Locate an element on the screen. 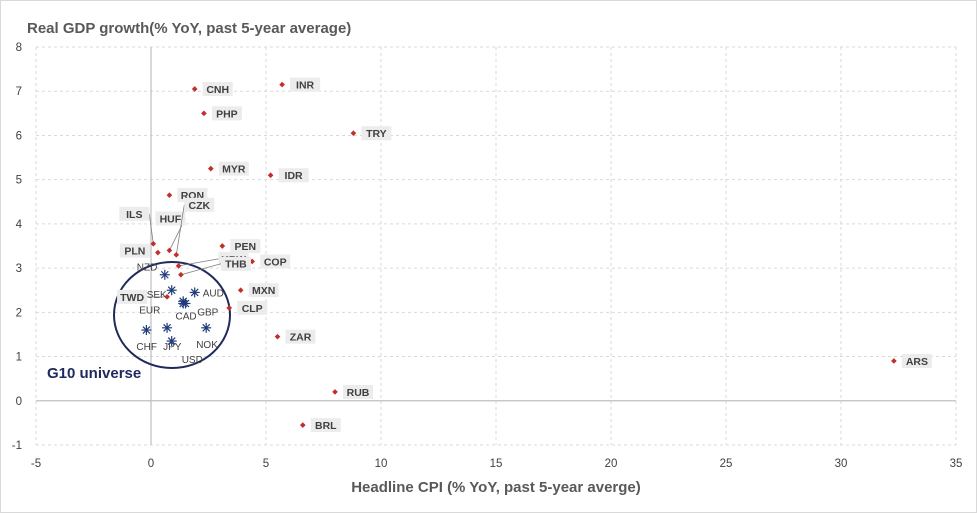 The width and height of the screenshot is (977, 513). point-clp: CLP is located at coordinates (247, 307).